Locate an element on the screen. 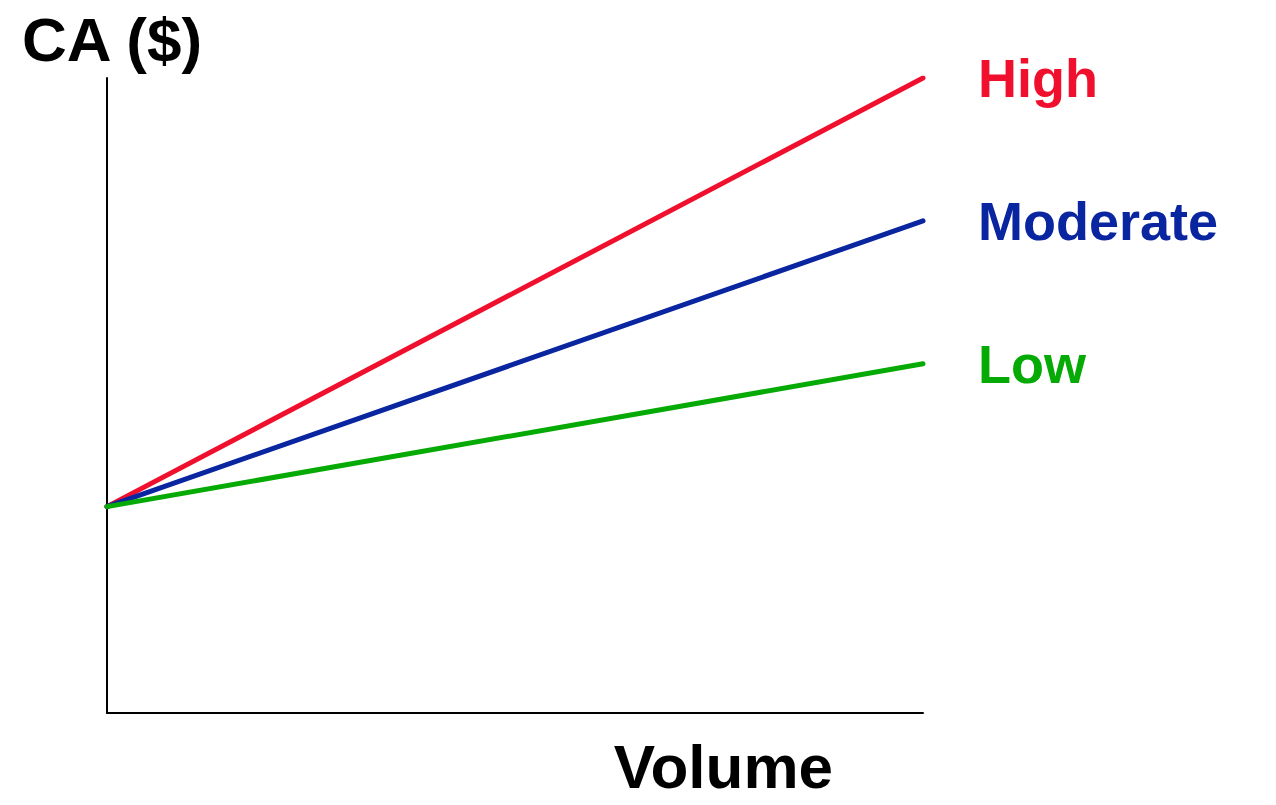  y-axis-title: CA ($) is located at coordinates (112, 39).